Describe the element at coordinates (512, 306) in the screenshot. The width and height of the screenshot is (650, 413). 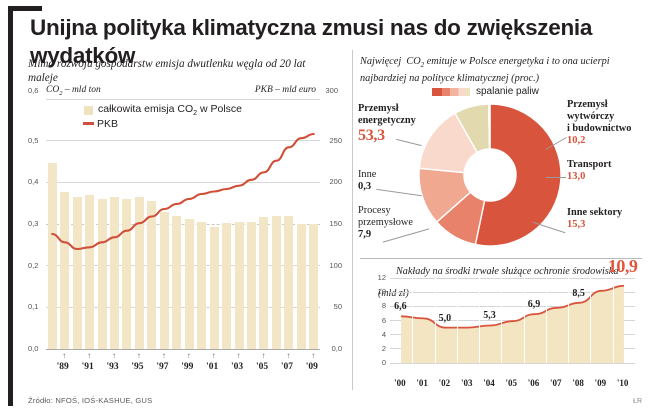
I see `area-line` at that location.